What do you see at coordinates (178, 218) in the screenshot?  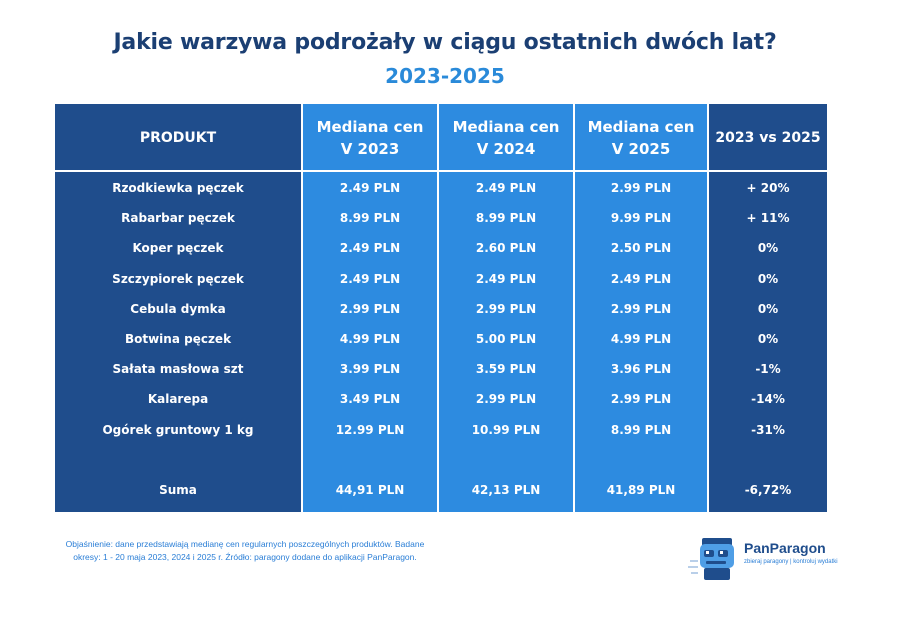 I see `cell-product: Rabarbar pęczek` at bounding box center [178, 218].